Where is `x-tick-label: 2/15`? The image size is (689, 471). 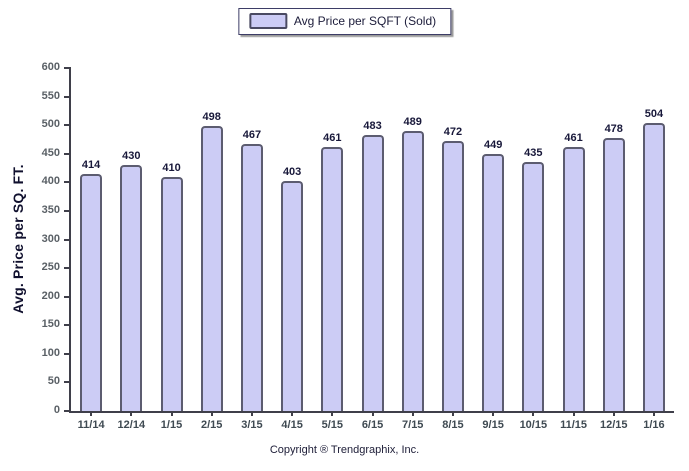 x-tick-label: 2/15 is located at coordinates (212, 425).